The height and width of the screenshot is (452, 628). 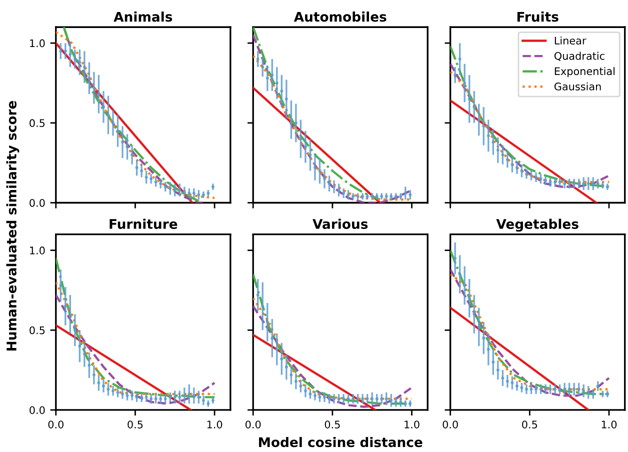 I want to click on chart-title: Animals, so click(x=143, y=17).